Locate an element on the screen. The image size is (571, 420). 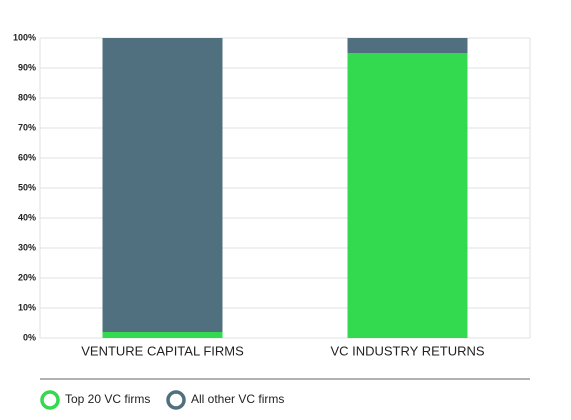
x-tick-label: VC INDUSTRY RETURNS is located at coordinates (407, 350).